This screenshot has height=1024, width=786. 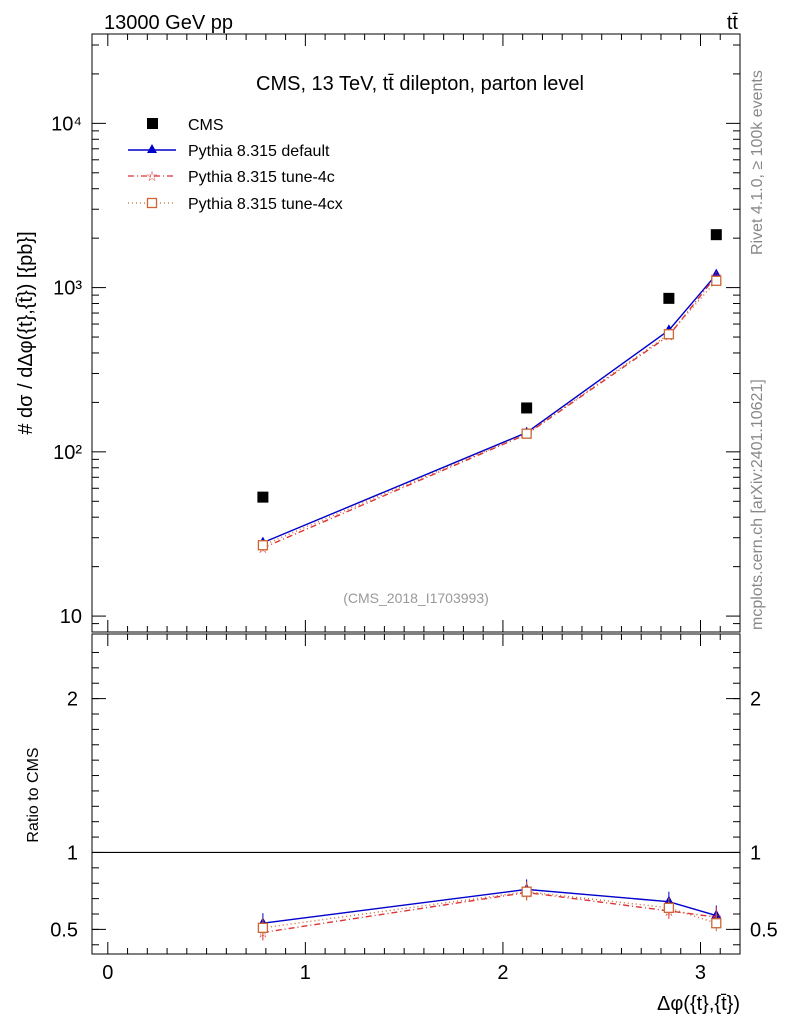 What do you see at coordinates (152, 203) in the screenshot?
I see `legend-marker-tune-4cx` at bounding box center [152, 203].